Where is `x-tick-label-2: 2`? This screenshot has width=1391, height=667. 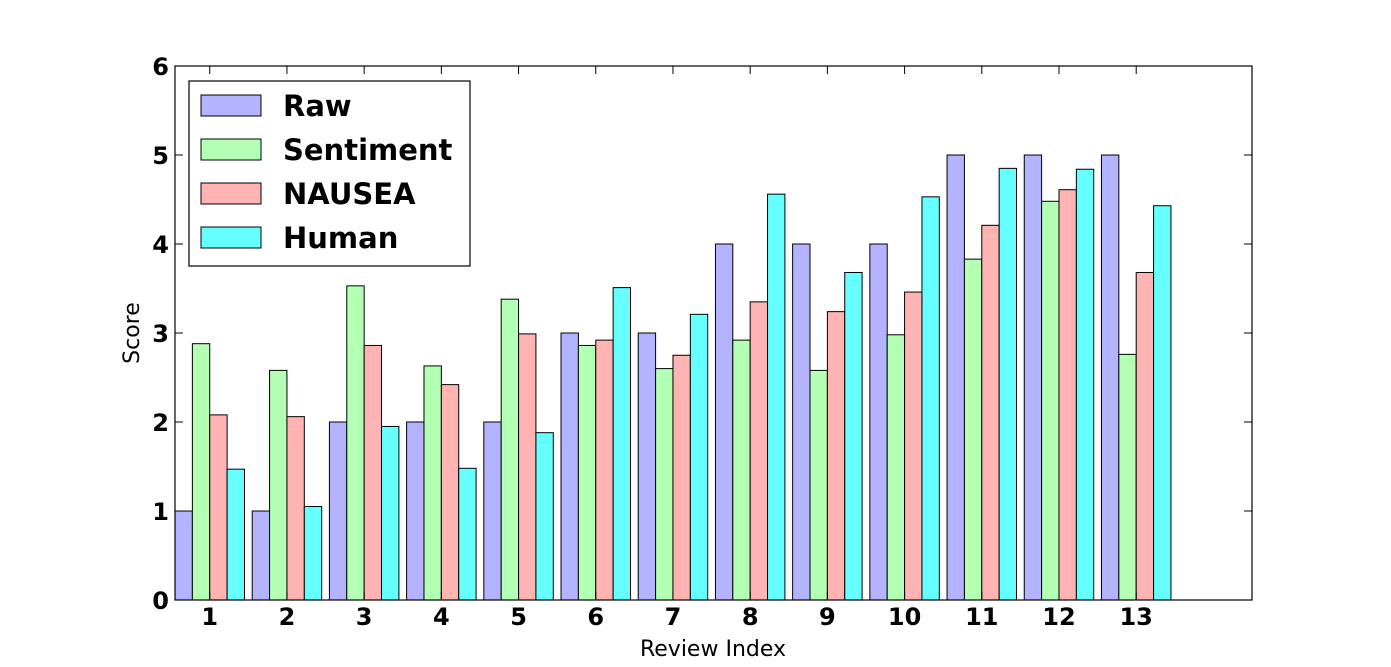 x-tick-label-2: 2 is located at coordinates (287, 617).